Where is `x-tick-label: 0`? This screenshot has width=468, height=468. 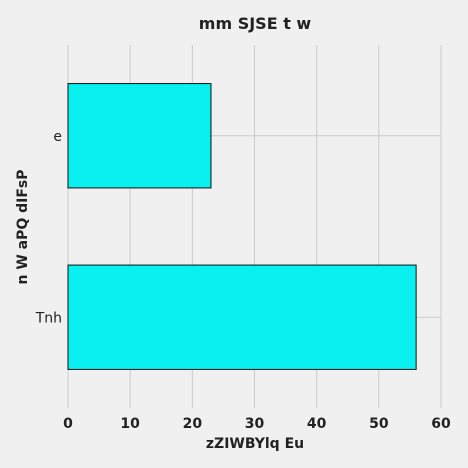
x-tick-label: 0 is located at coordinates (68, 424).